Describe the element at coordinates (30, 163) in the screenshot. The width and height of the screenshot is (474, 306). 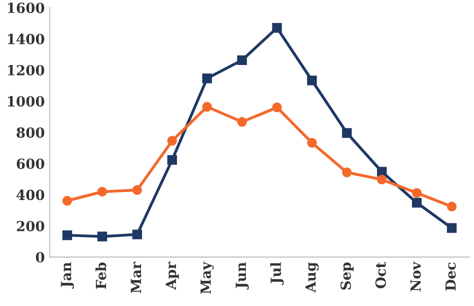
I see `y-tick-label: 600` at that location.